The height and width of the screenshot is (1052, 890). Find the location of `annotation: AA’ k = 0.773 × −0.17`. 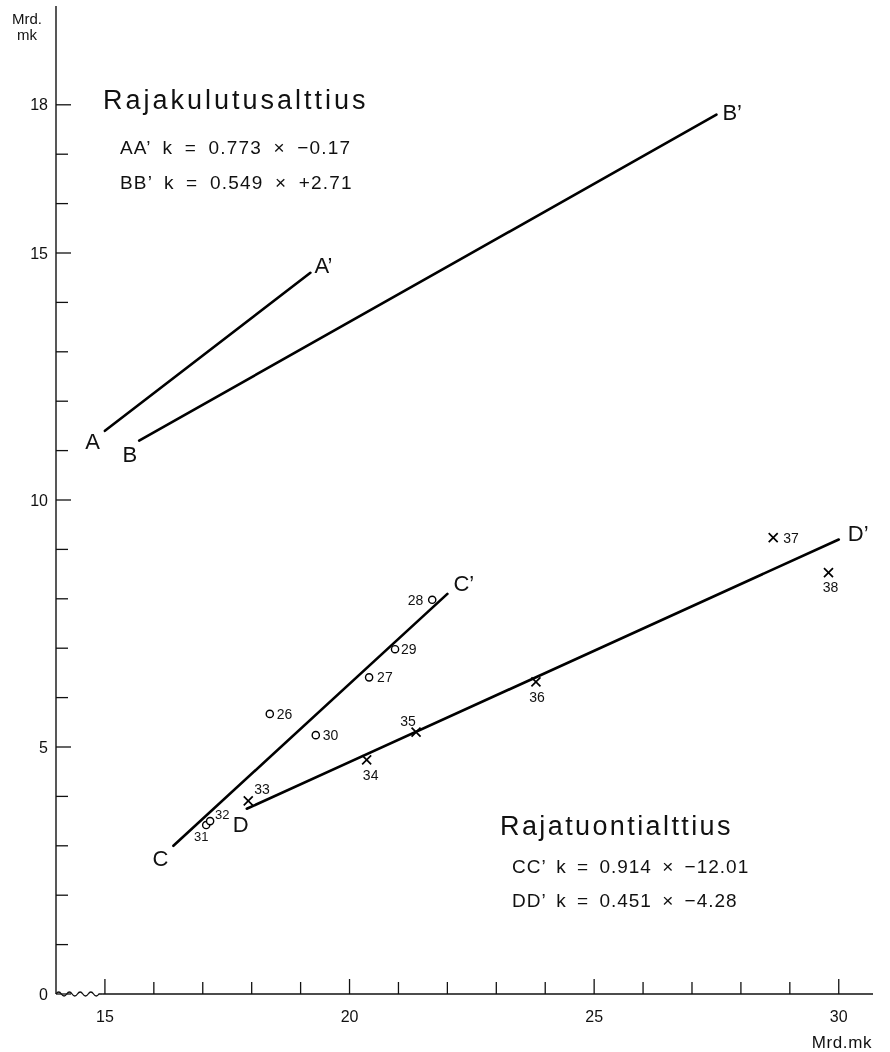

annotation: AA’ k = 0.773 × −0.17 is located at coordinates (236, 147).